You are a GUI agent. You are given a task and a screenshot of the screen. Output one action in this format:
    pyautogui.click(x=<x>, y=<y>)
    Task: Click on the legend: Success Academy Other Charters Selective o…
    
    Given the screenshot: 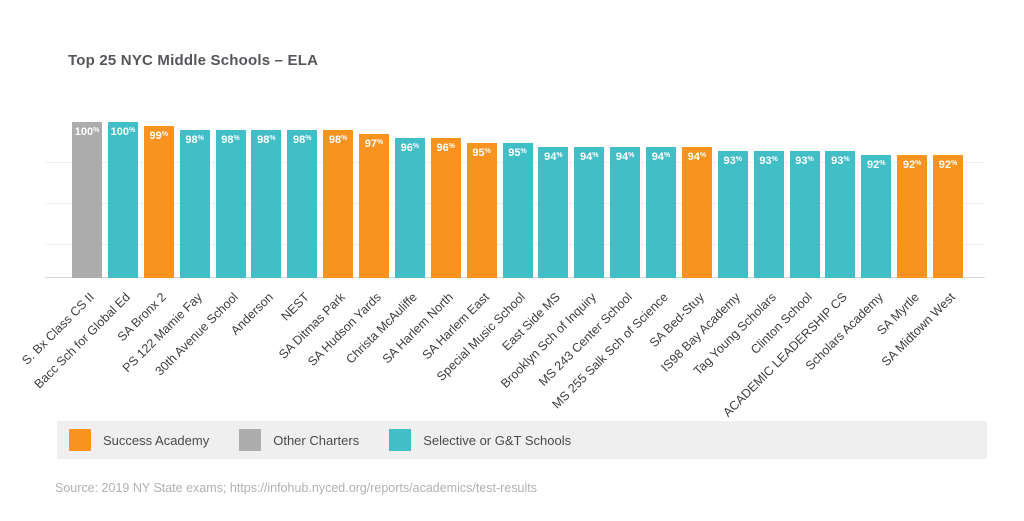 What is the action you would take?
    pyautogui.click(x=522, y=440)
    